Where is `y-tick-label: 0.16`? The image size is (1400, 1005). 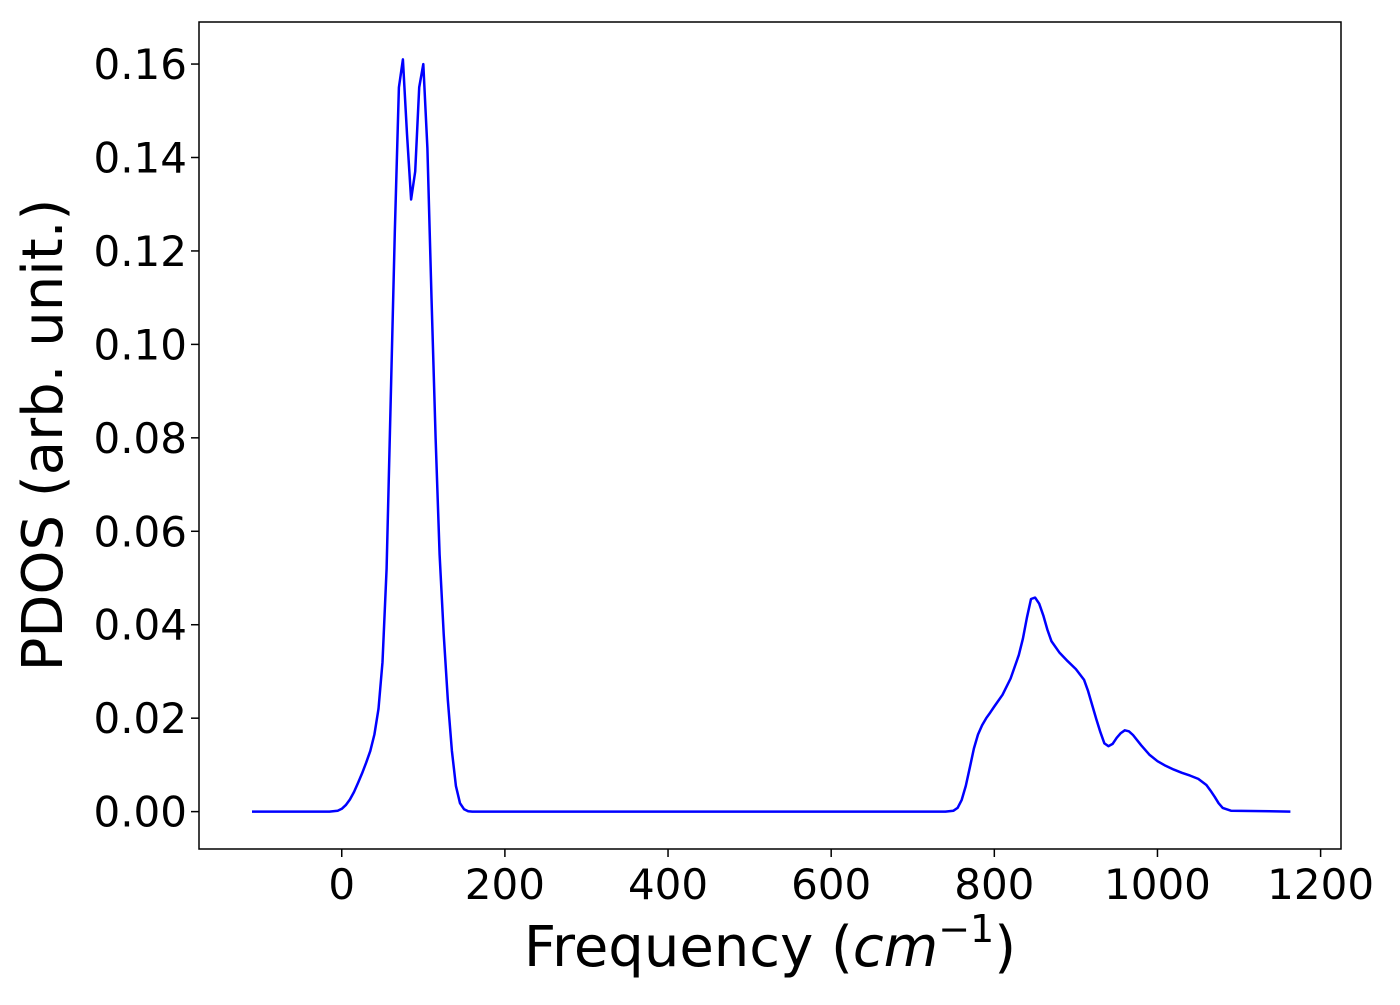 y-tick-label: 0.16 is located at coordinates (140, 64).